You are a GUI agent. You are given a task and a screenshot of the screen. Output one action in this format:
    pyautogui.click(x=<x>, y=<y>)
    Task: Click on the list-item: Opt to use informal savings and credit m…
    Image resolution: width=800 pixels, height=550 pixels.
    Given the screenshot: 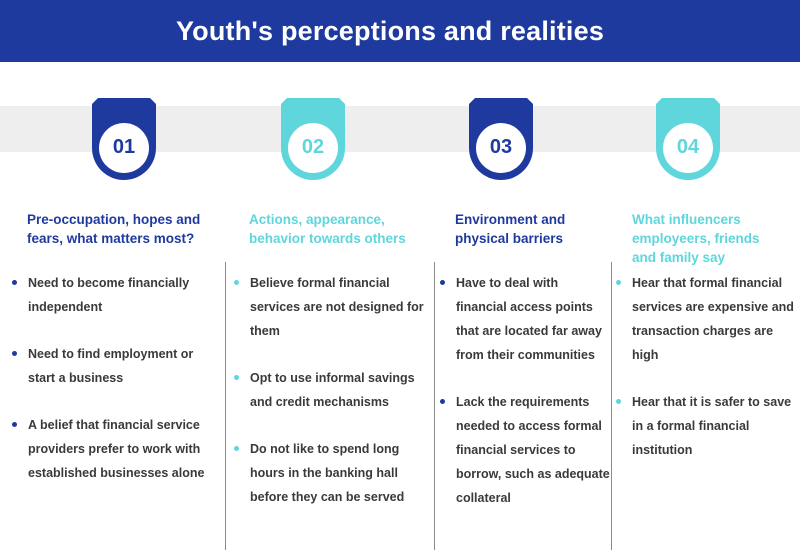 What is the action you would take?
    pyautogui.click(x=330, y=390)
    